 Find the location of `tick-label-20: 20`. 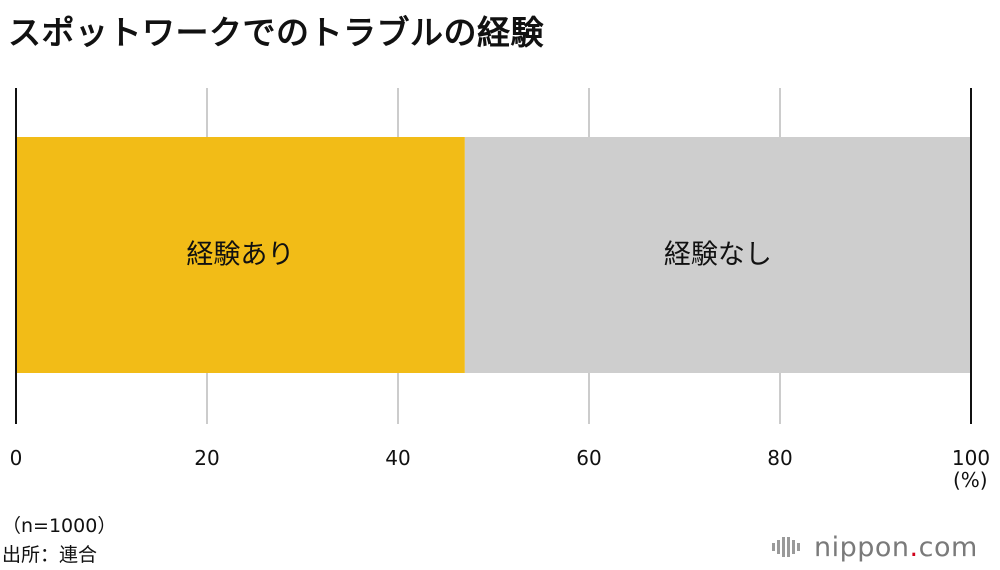

tick-label-20: 20 is located at coordinates (206, 458).